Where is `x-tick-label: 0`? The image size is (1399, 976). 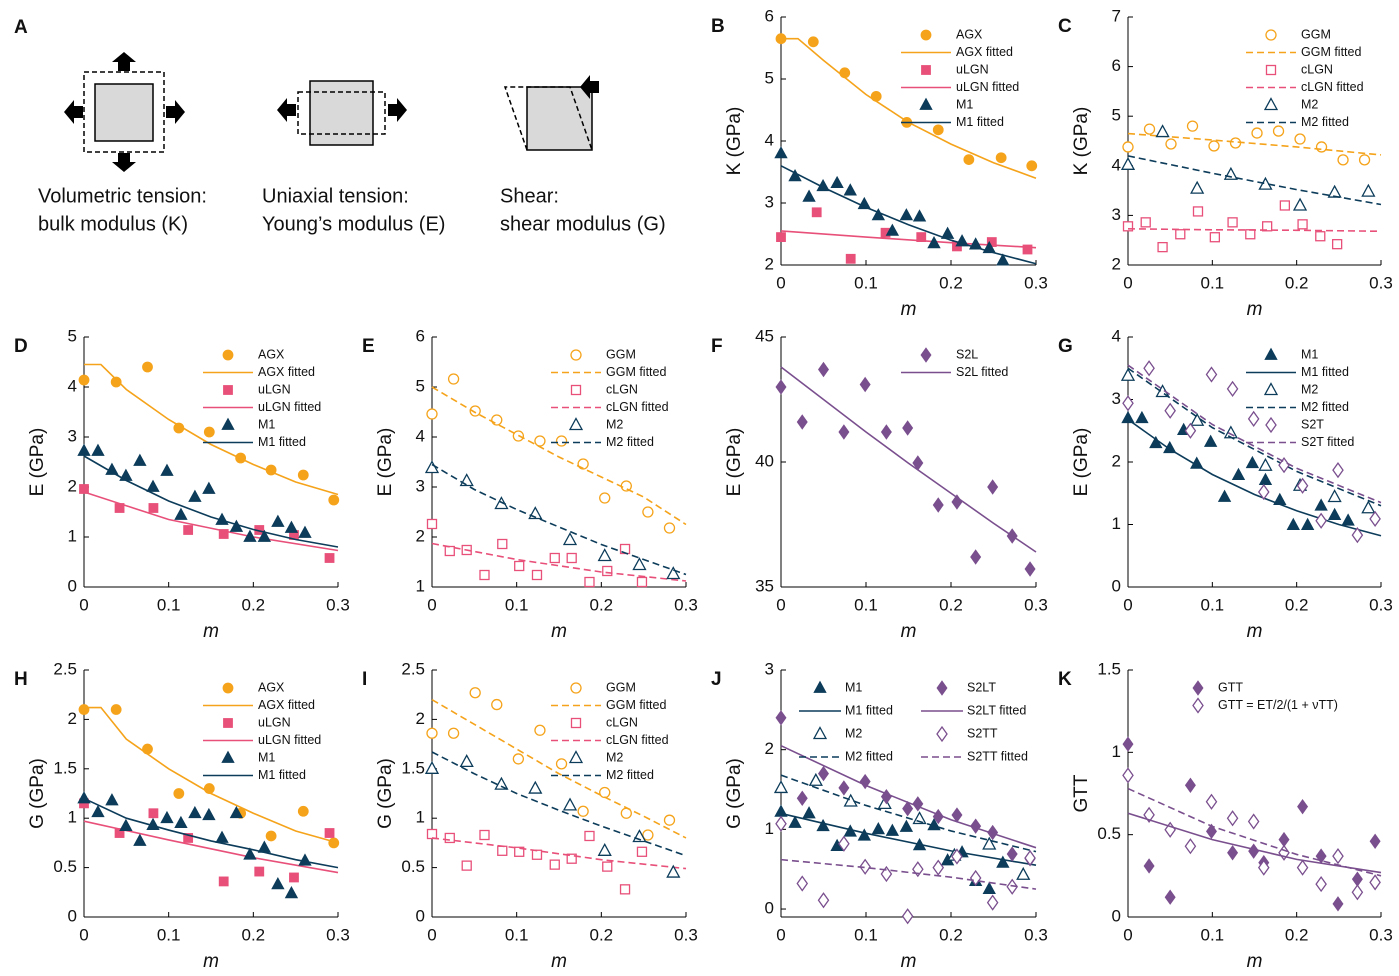
x-tick-label: 0 is located at coordinates (431, 934).